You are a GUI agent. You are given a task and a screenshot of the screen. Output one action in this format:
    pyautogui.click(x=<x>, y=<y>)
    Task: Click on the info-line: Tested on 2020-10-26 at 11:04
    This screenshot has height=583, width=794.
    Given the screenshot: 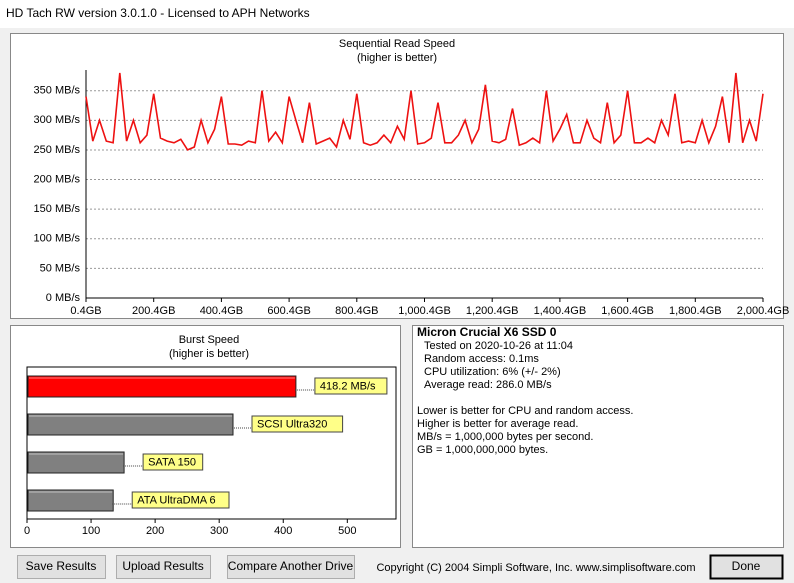 What is the action you would take?
    pyautogui.click(x=498, y=346)
    